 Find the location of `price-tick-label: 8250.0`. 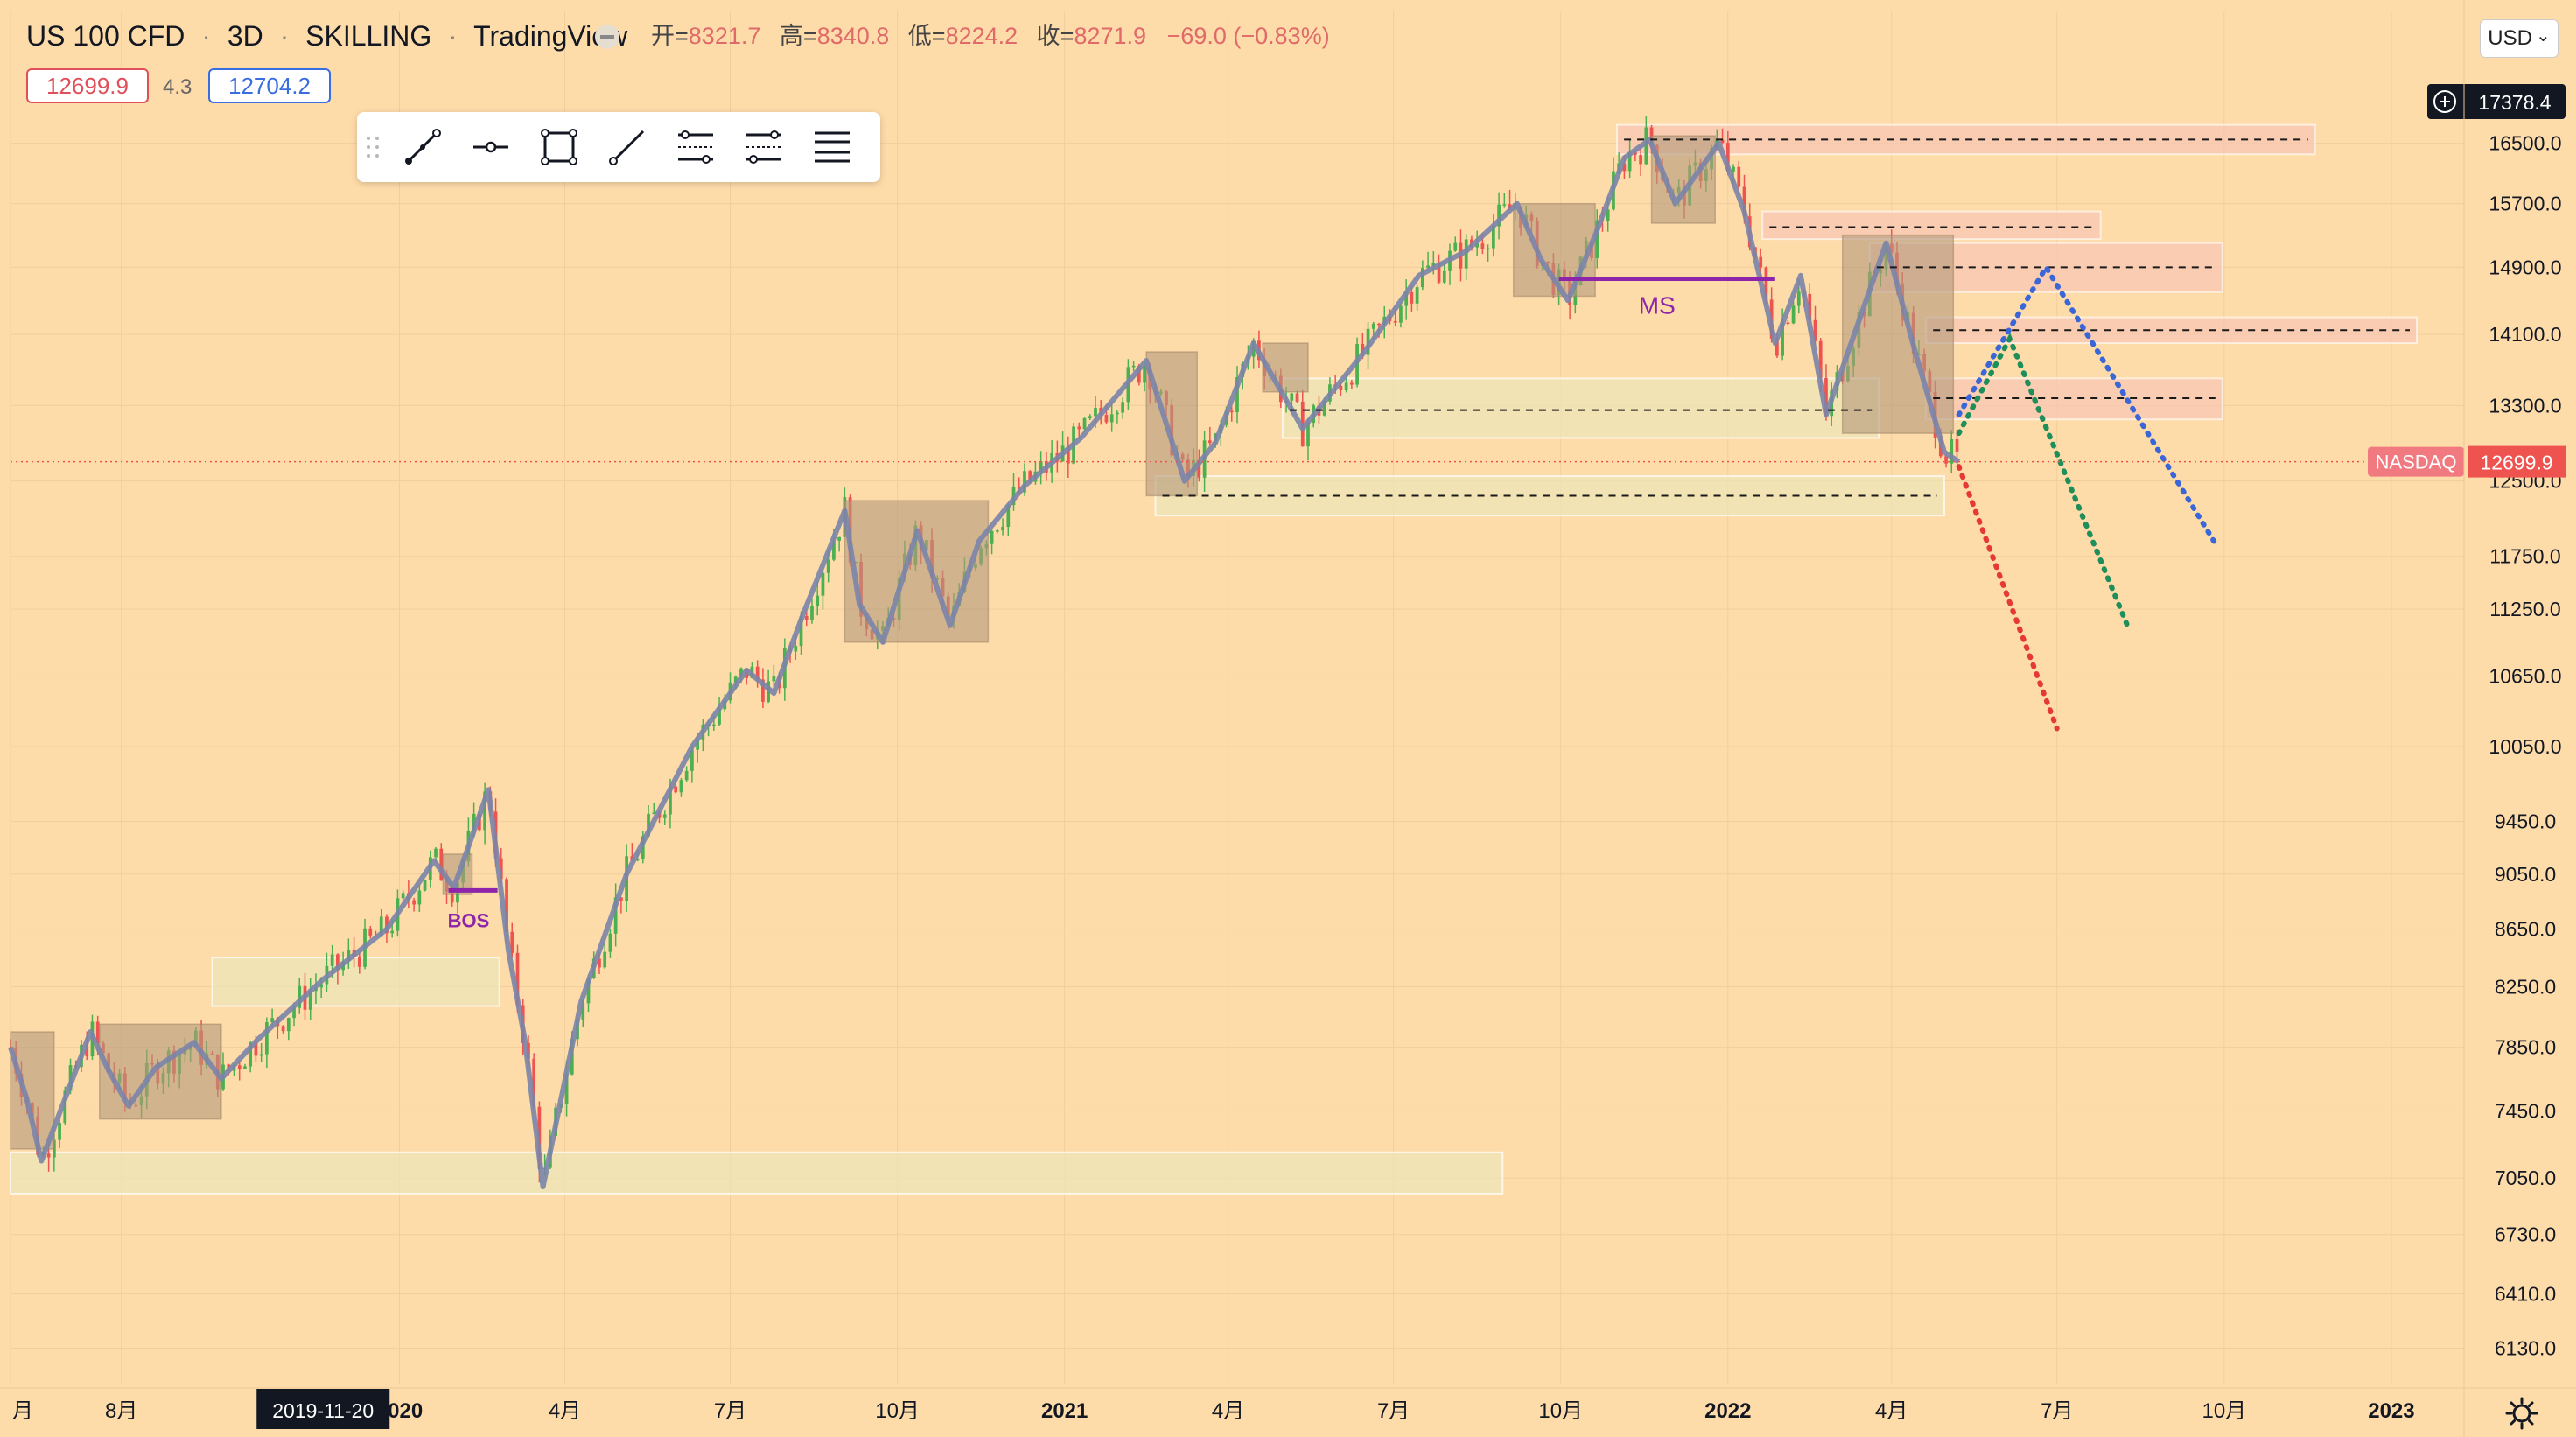

price-tick-label: 8250.0 is located at coordinates (2525, 988).